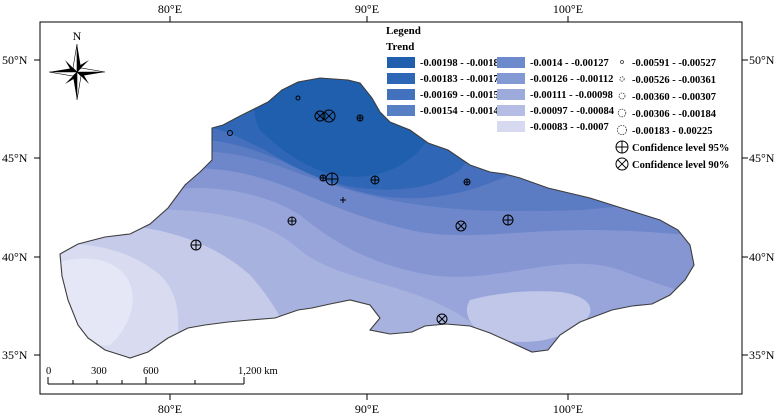 Image resolution: width=782 pixels, height=419 pixels. Describe the element at coordinates (674, 80) in the screenshot. I see `legend-symbol-label-2: -0.00526 - -0.00361` at that location.